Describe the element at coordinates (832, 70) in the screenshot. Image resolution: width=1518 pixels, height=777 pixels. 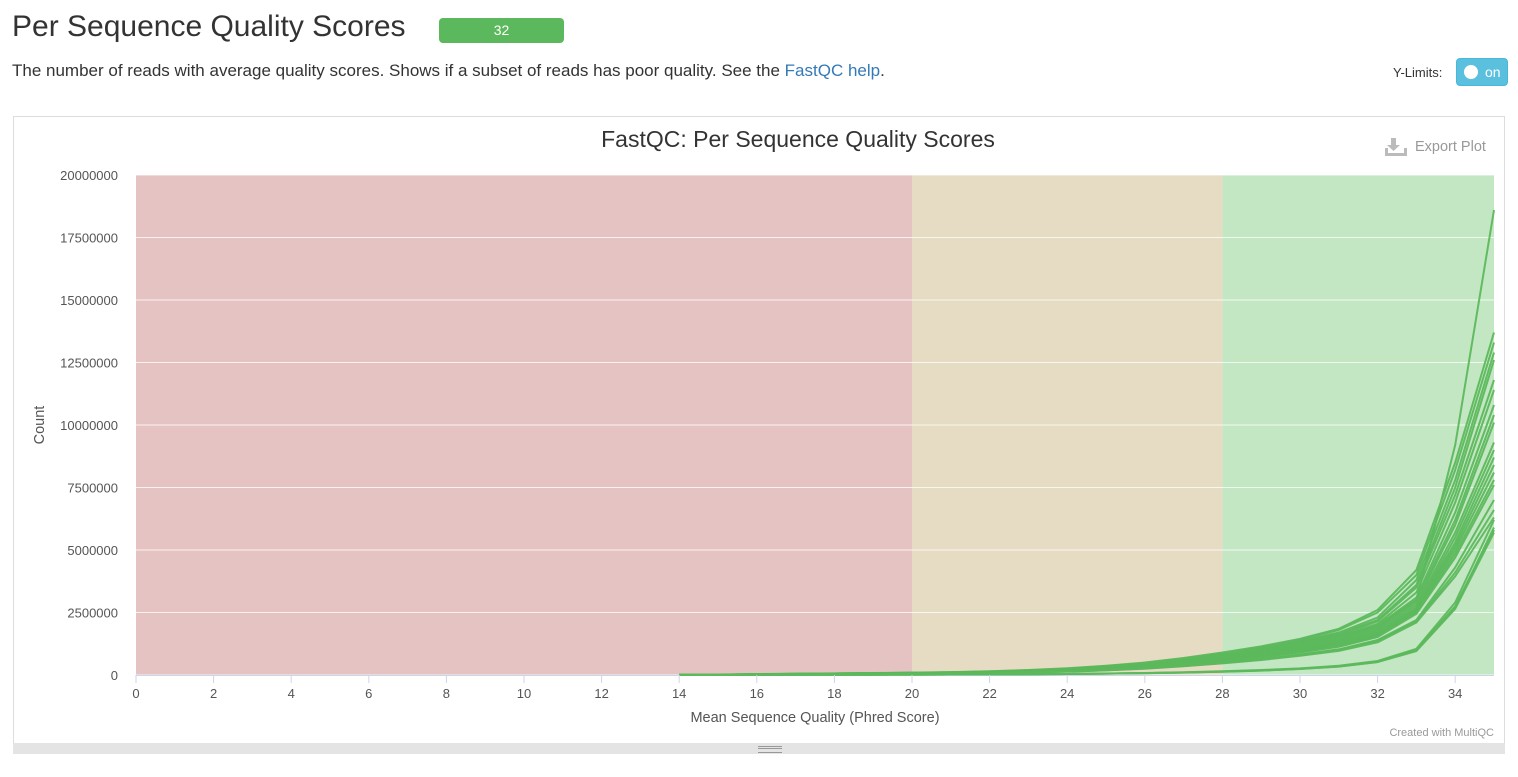
I see `fastqc-help-link: FastQC help` at that location.